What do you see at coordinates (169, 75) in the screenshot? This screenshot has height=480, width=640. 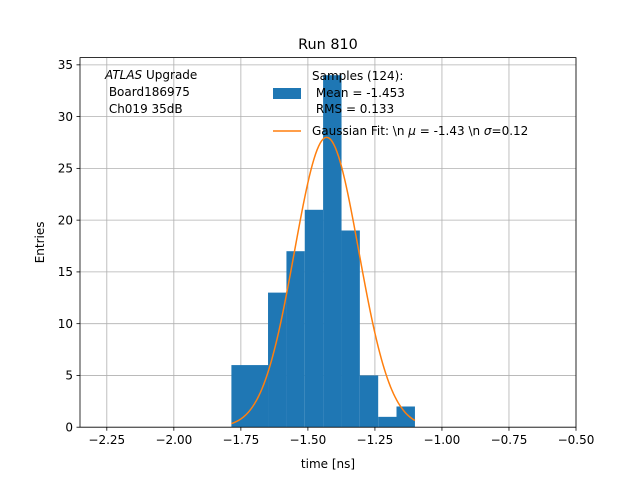 I see `annotation-upgrade: Upgrade` at bounding box center [169, 75].